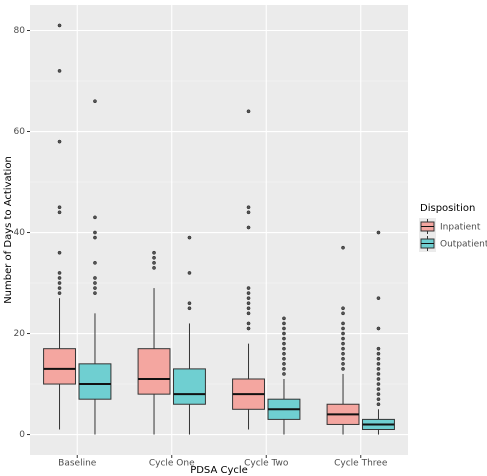 Image resolution: width=487 pixels, height=476 pixels. What do you see at coordinates (460, 228) in the screenshot?
I see `legend-label: Inpatient` at bounding box center [460, 228].